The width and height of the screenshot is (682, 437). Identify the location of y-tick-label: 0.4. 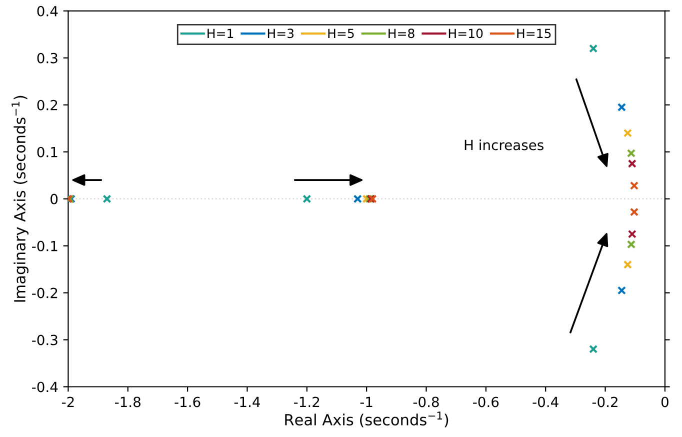
(47, 11).